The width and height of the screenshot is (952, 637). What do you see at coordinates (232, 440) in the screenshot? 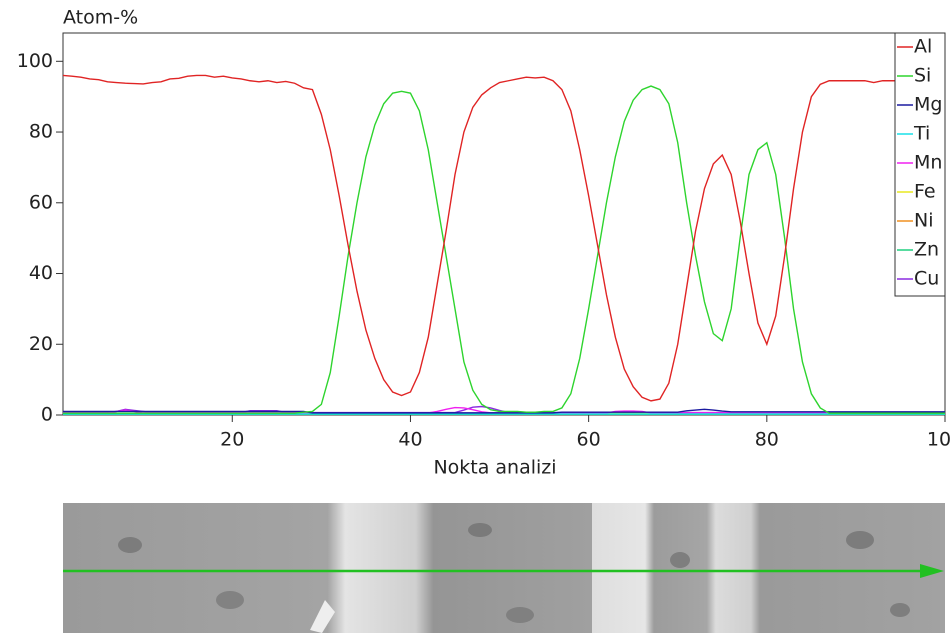
I see `x-tick-label: 20` at bounding box center [232, 440].